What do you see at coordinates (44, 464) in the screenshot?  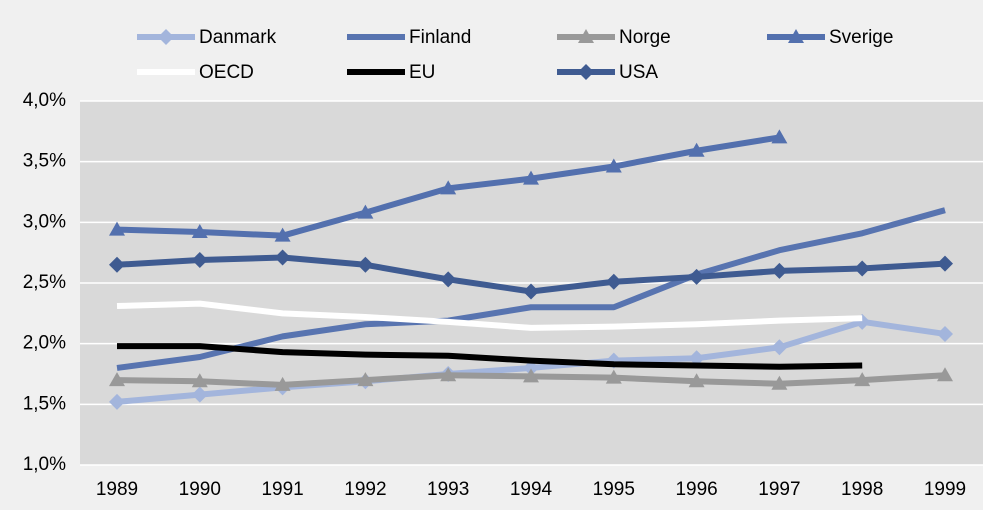 I see `y-tick-label: 1,0%` at bounding box center [44, 464].